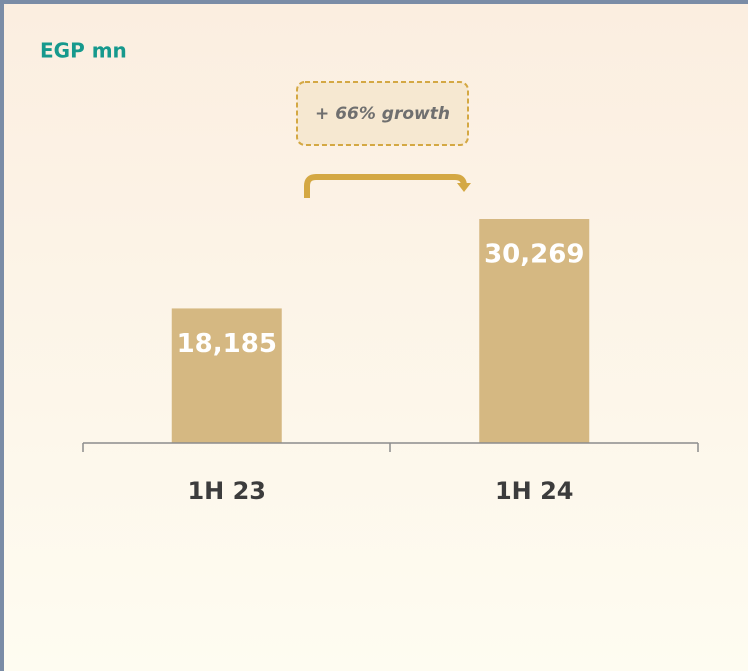 The height and width of the screenshot is (671, 748). Describe the element at coordinates (534, 255) in the screenshot. I see `value-label: 30,269` at that location.